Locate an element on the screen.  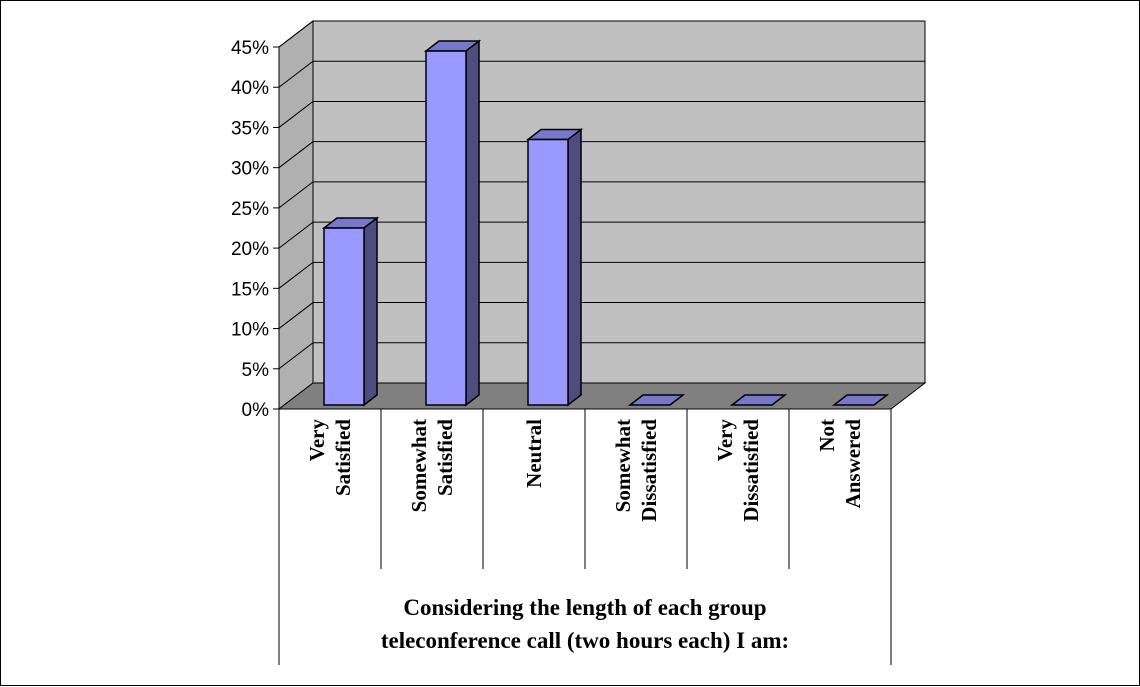
y-tick-label: 35% is located at coordinates (250, 128).